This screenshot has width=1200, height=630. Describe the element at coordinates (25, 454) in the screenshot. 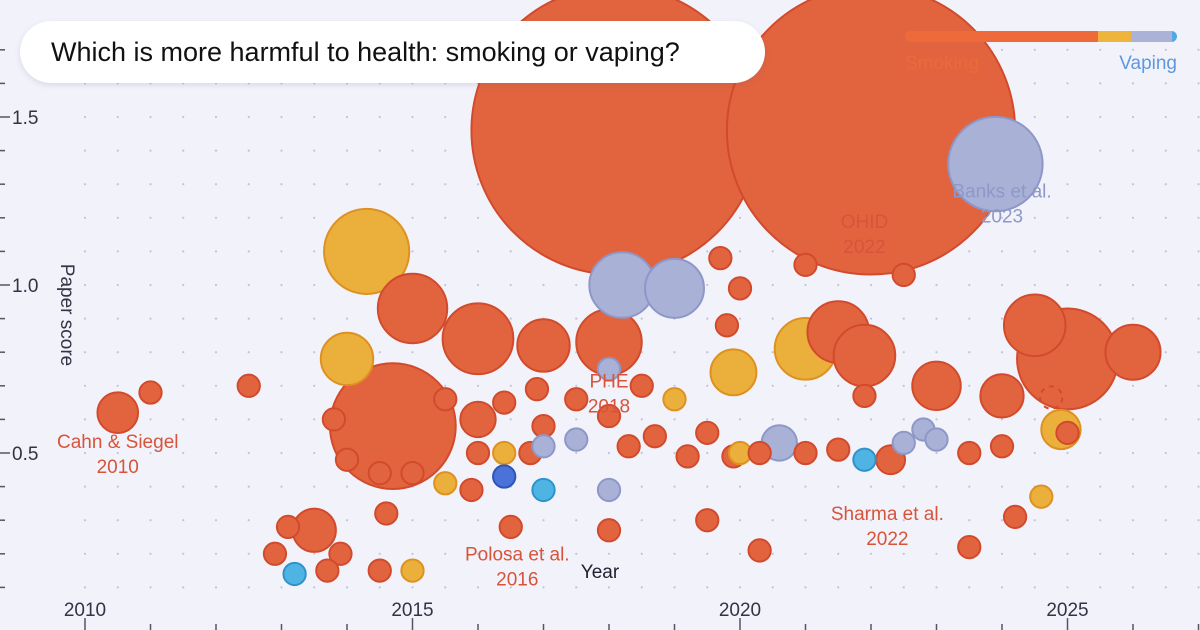

I see `y-tick-label: 0.5` at that location.